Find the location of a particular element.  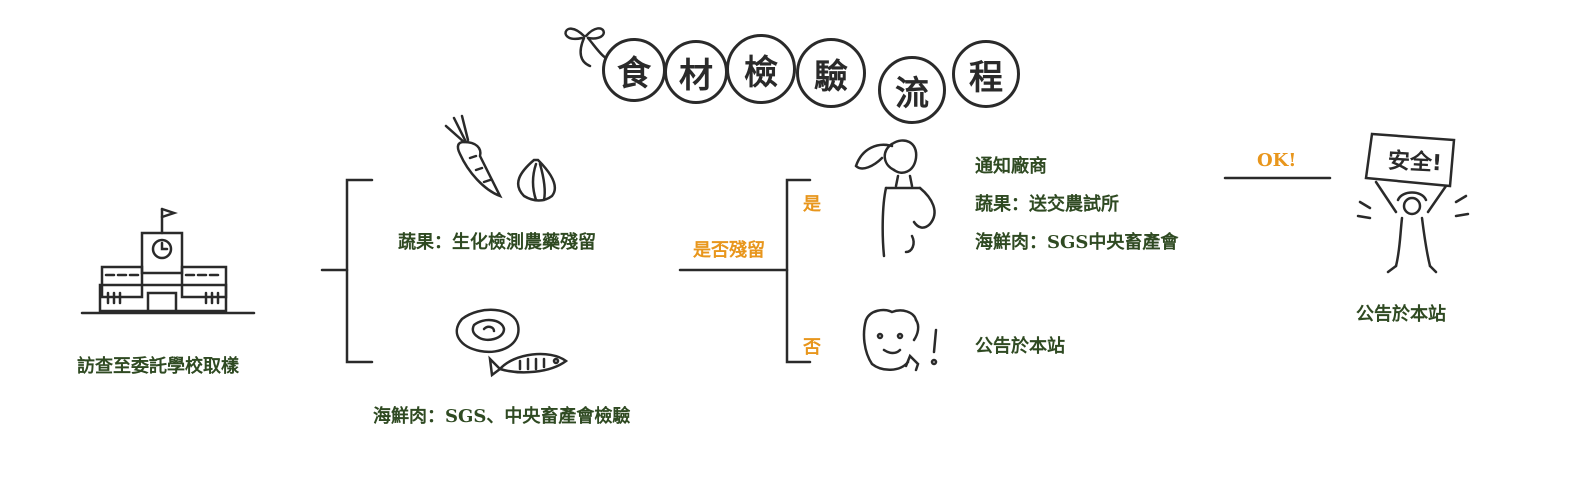

title-char-1: 食 is located at coordinates (634, 70).